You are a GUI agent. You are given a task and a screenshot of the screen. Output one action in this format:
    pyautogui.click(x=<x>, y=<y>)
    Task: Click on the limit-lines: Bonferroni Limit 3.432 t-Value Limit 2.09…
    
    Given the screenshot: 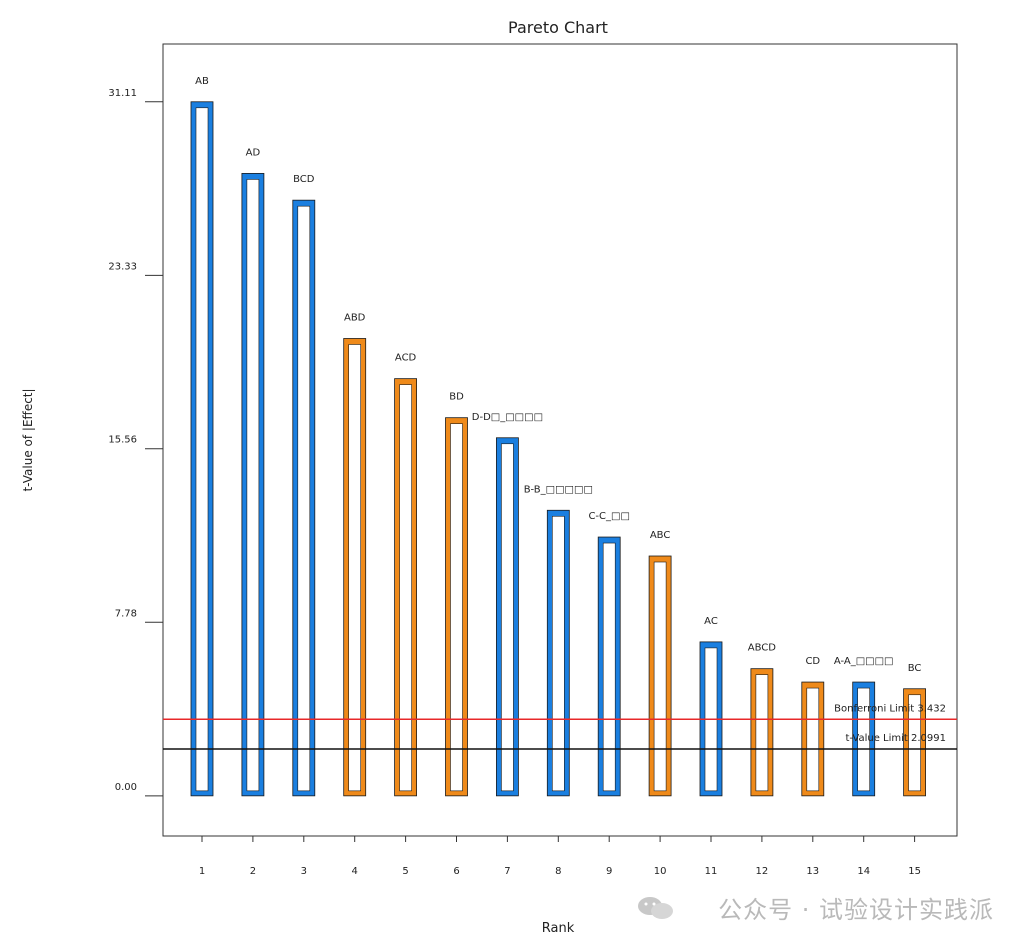 What is the action you would take?
    pyautogui.click(x=560, y=726)
    